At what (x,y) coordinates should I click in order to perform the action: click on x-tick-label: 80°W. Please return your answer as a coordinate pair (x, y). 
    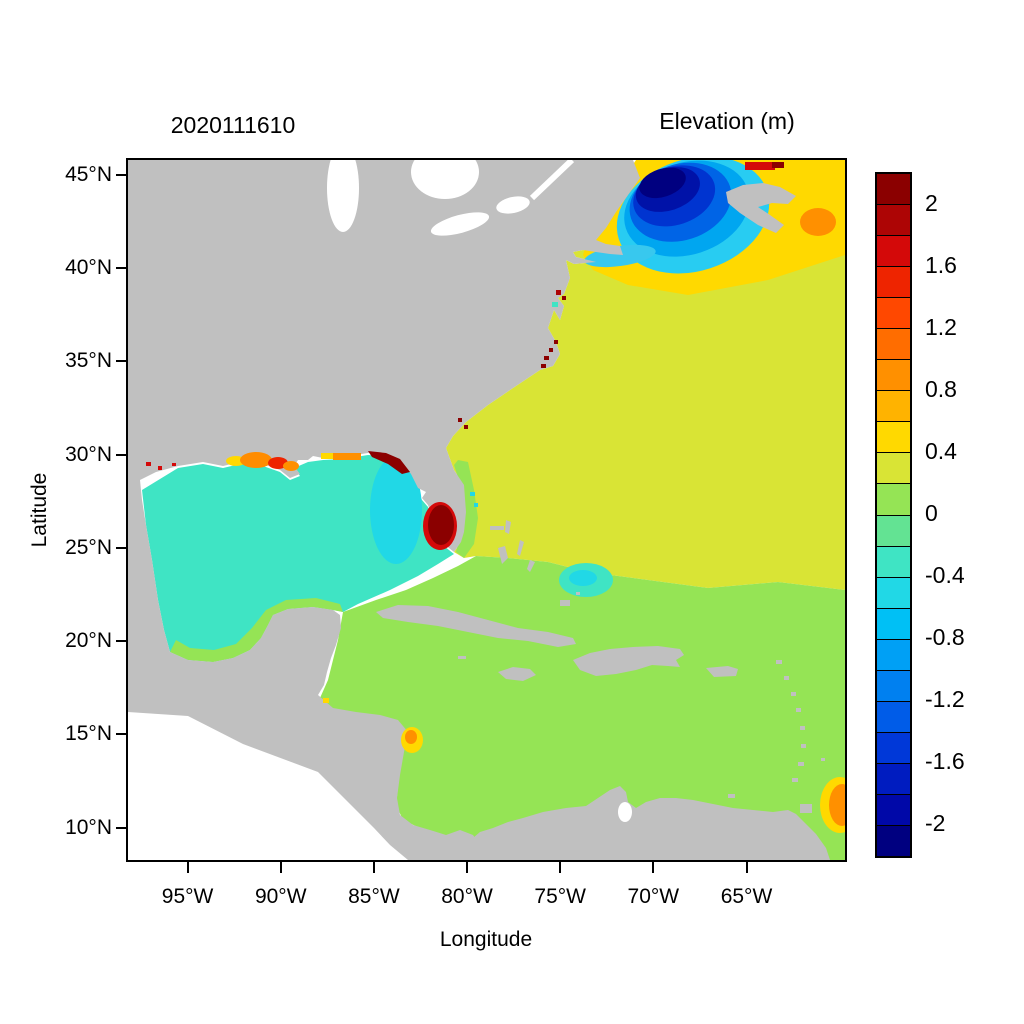
    Looking at the image, I should click on (467, 896).